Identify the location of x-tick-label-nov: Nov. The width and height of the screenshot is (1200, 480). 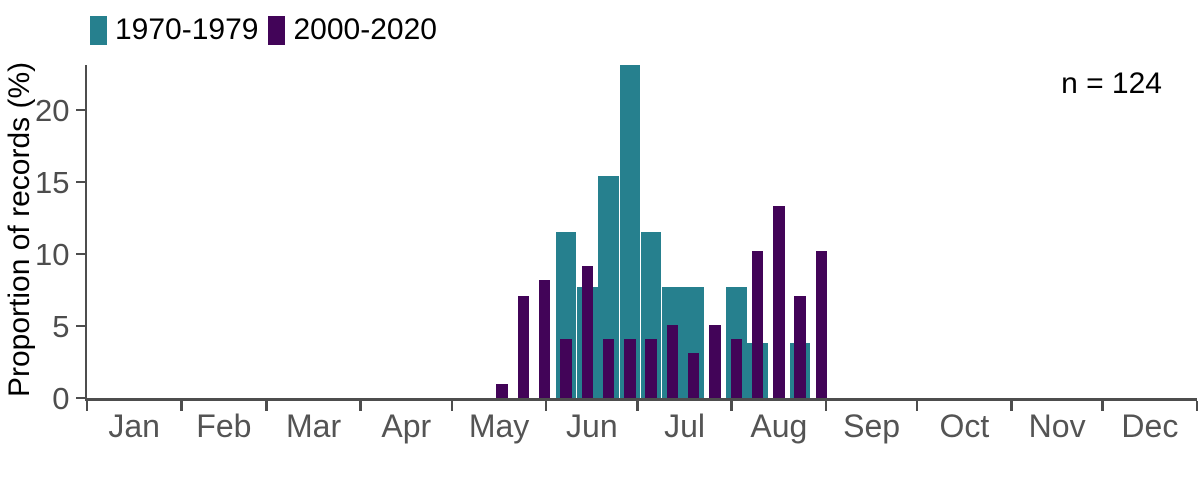
(1057, 426).